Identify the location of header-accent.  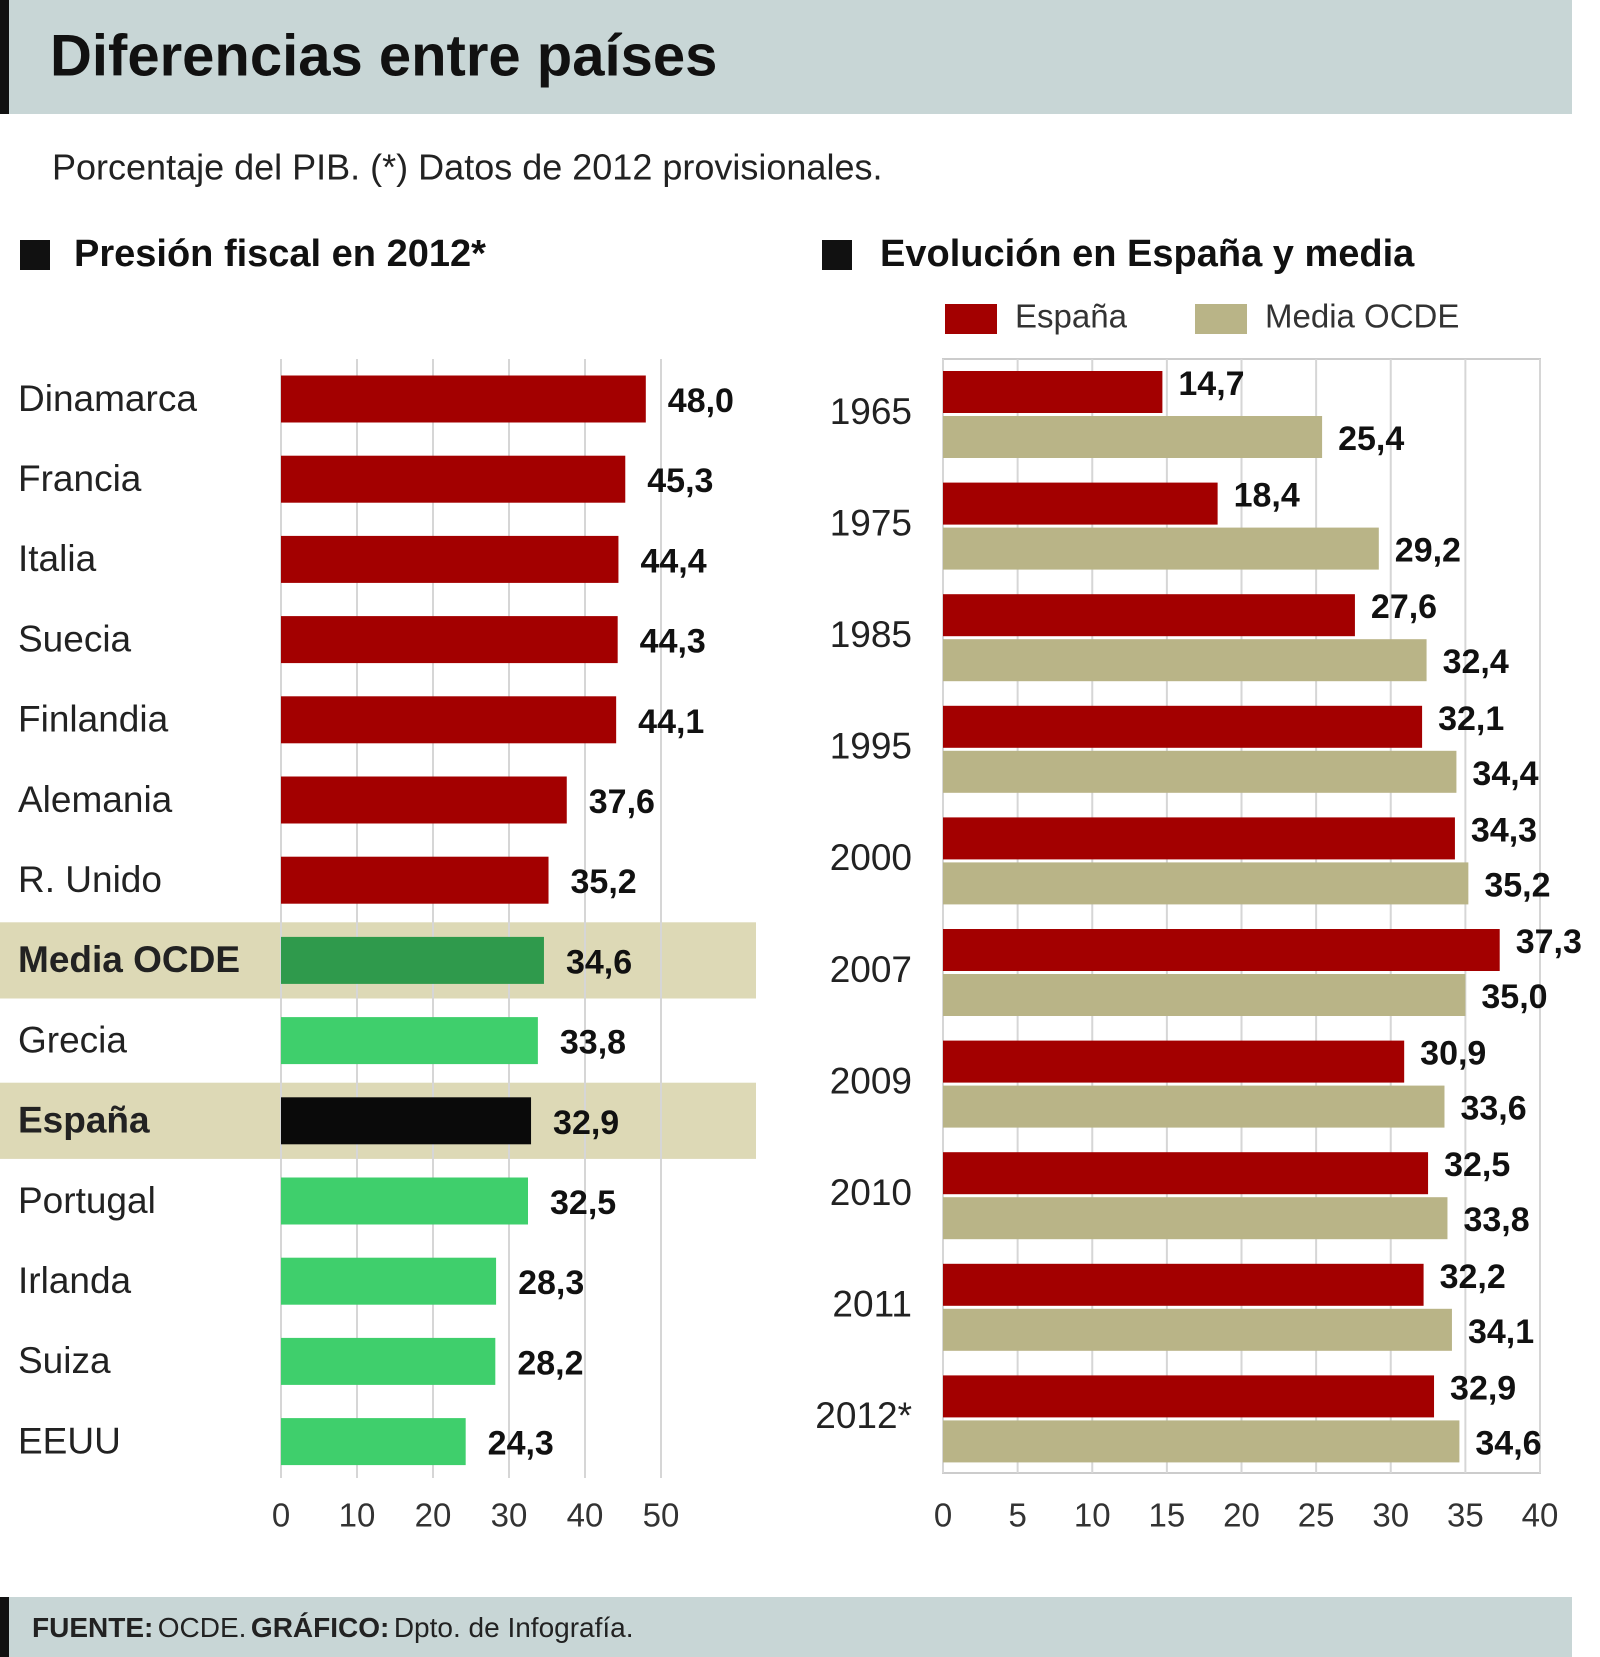
(4, 57).